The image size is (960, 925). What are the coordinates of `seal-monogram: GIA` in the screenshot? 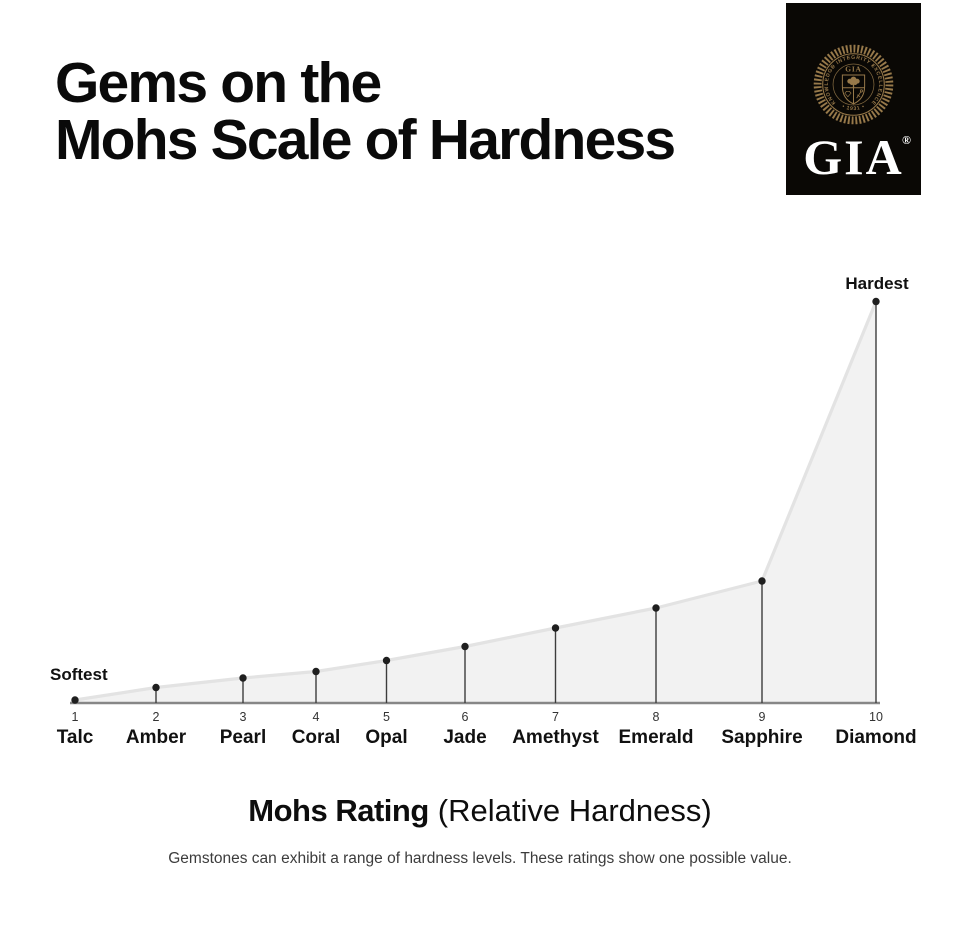 It's located at (853, 69).